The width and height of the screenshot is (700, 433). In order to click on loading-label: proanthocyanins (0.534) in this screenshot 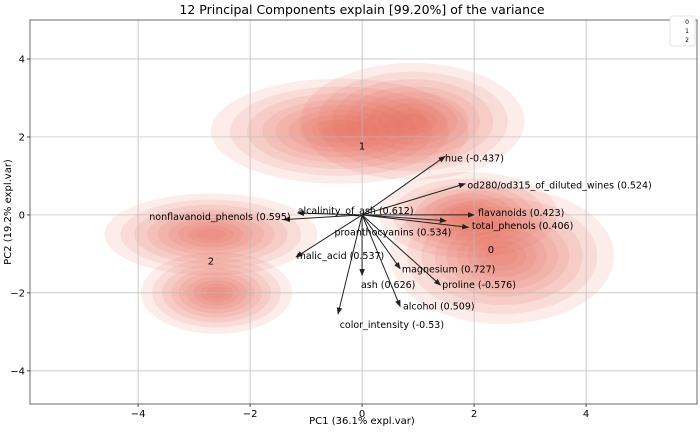, I will do `click(392, 232)`.